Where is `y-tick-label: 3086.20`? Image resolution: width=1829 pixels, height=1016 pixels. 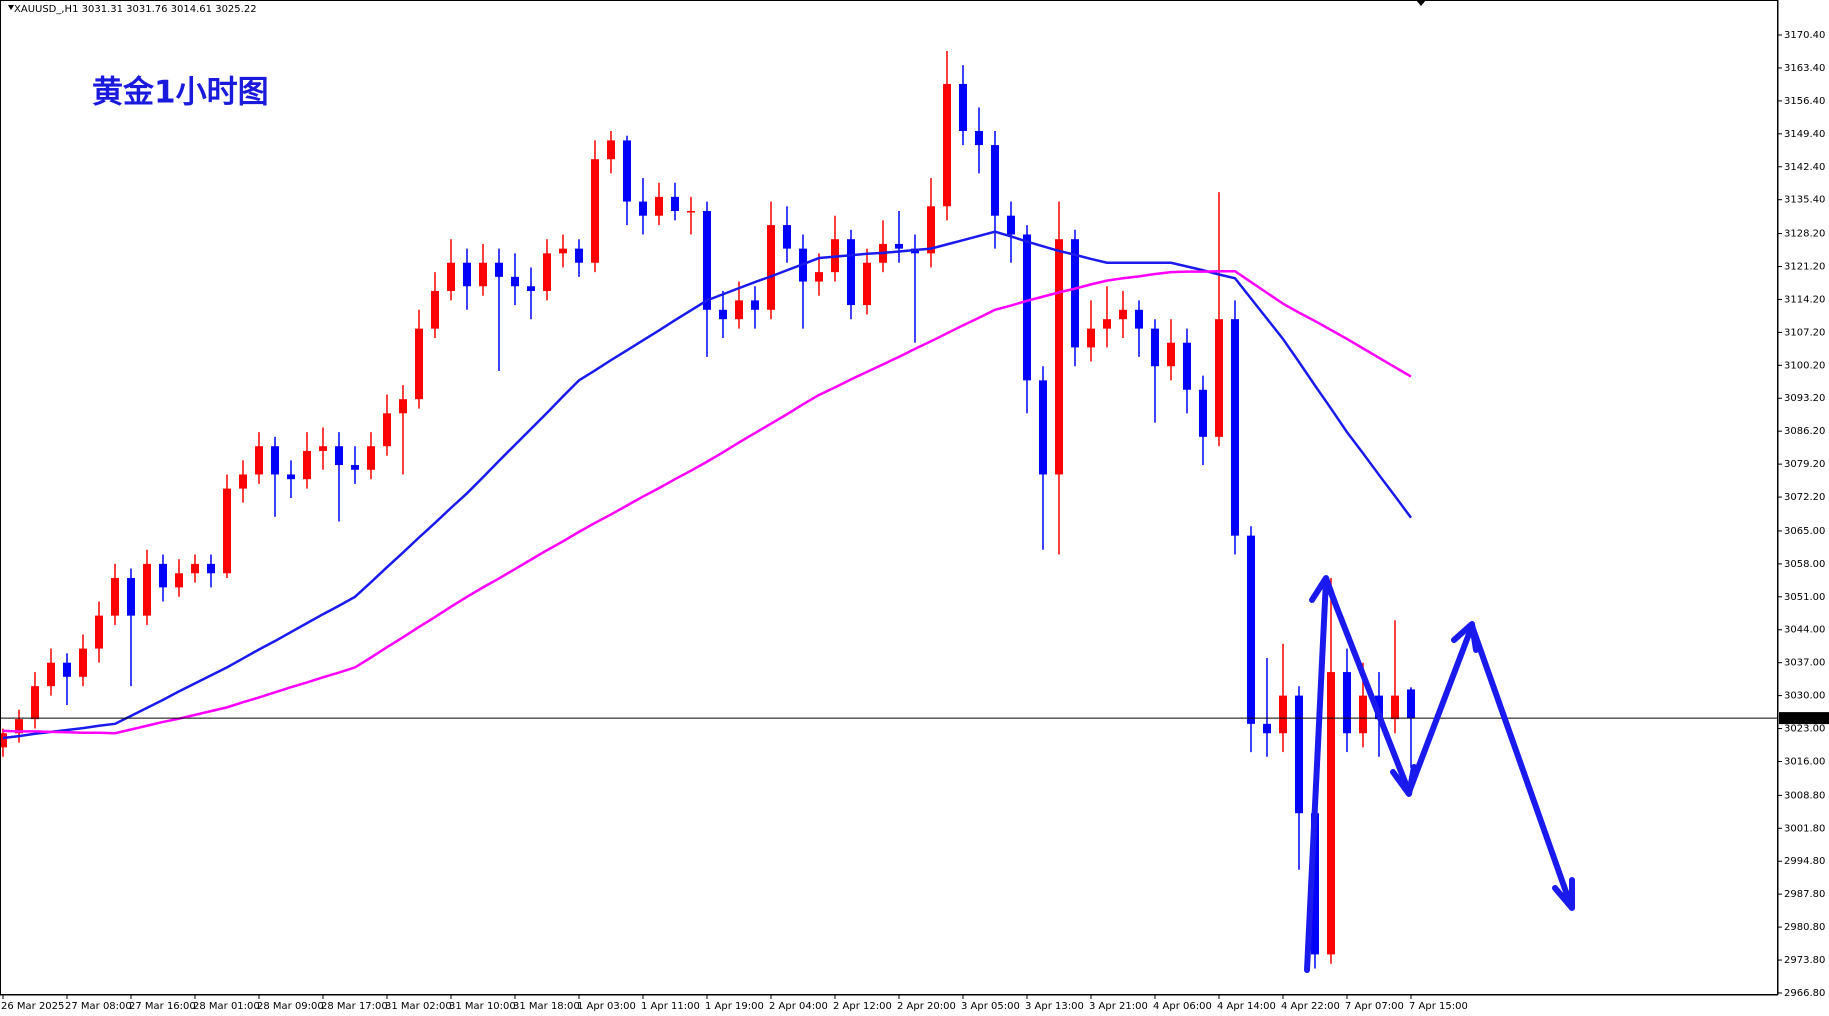 y-tick-label: 3086.20 is located at coordinates (1804, 431).